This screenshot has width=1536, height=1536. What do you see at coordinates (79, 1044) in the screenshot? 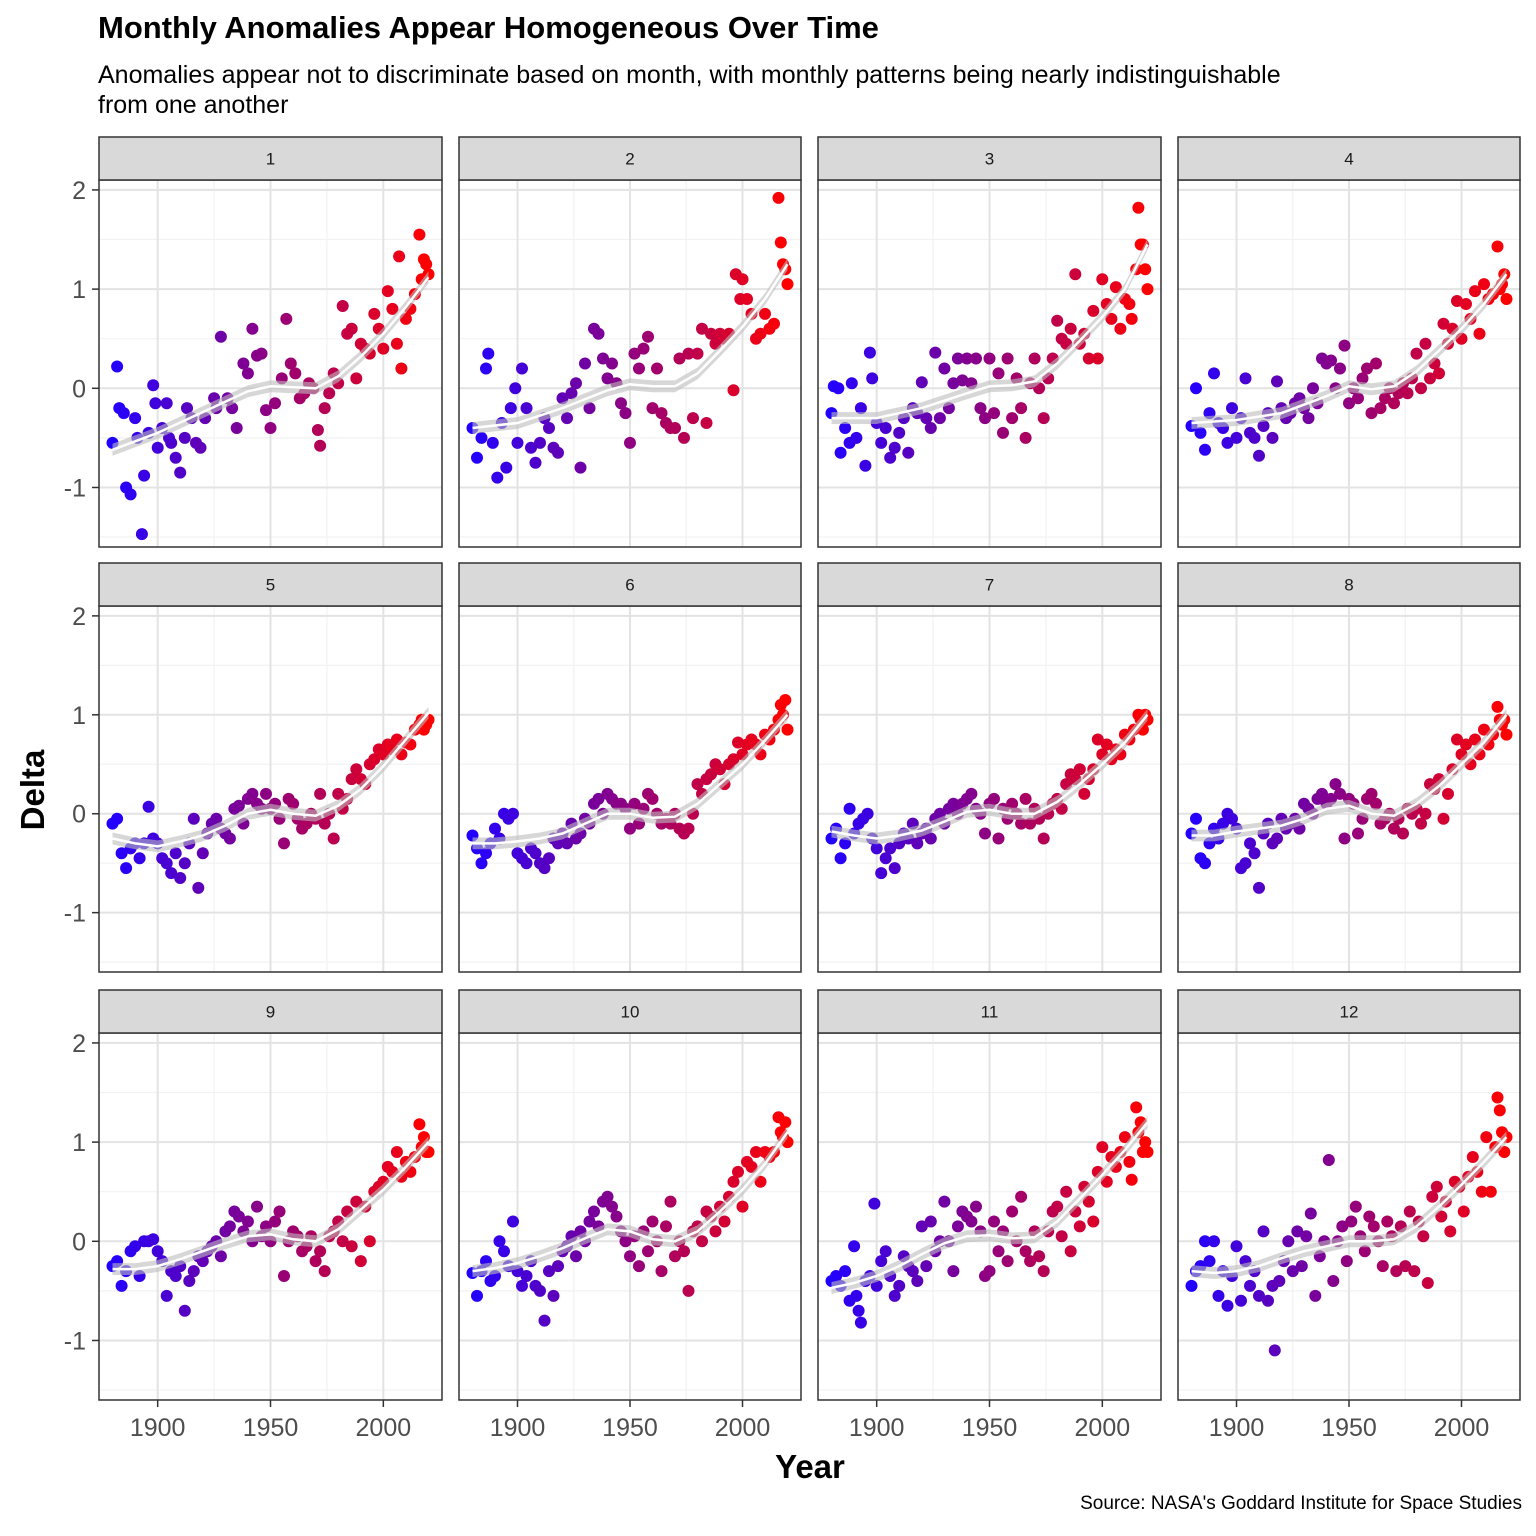
I see `y-tick-label: 2` at bounding box center [79, 1044].